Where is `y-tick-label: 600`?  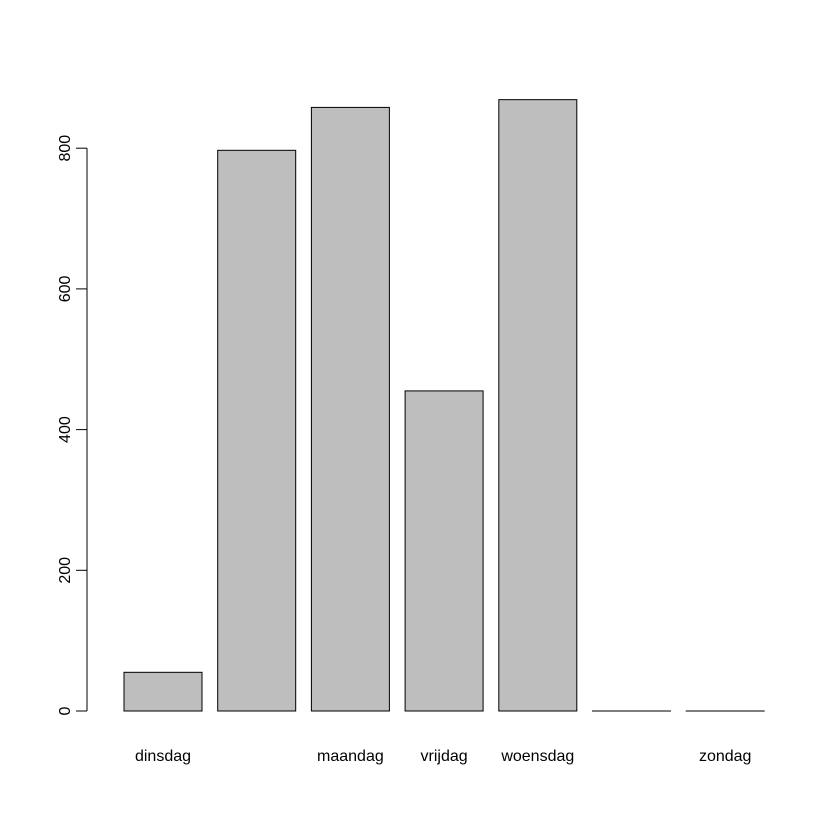 y-tick-label: 600 is located at coordinates (65, 288).